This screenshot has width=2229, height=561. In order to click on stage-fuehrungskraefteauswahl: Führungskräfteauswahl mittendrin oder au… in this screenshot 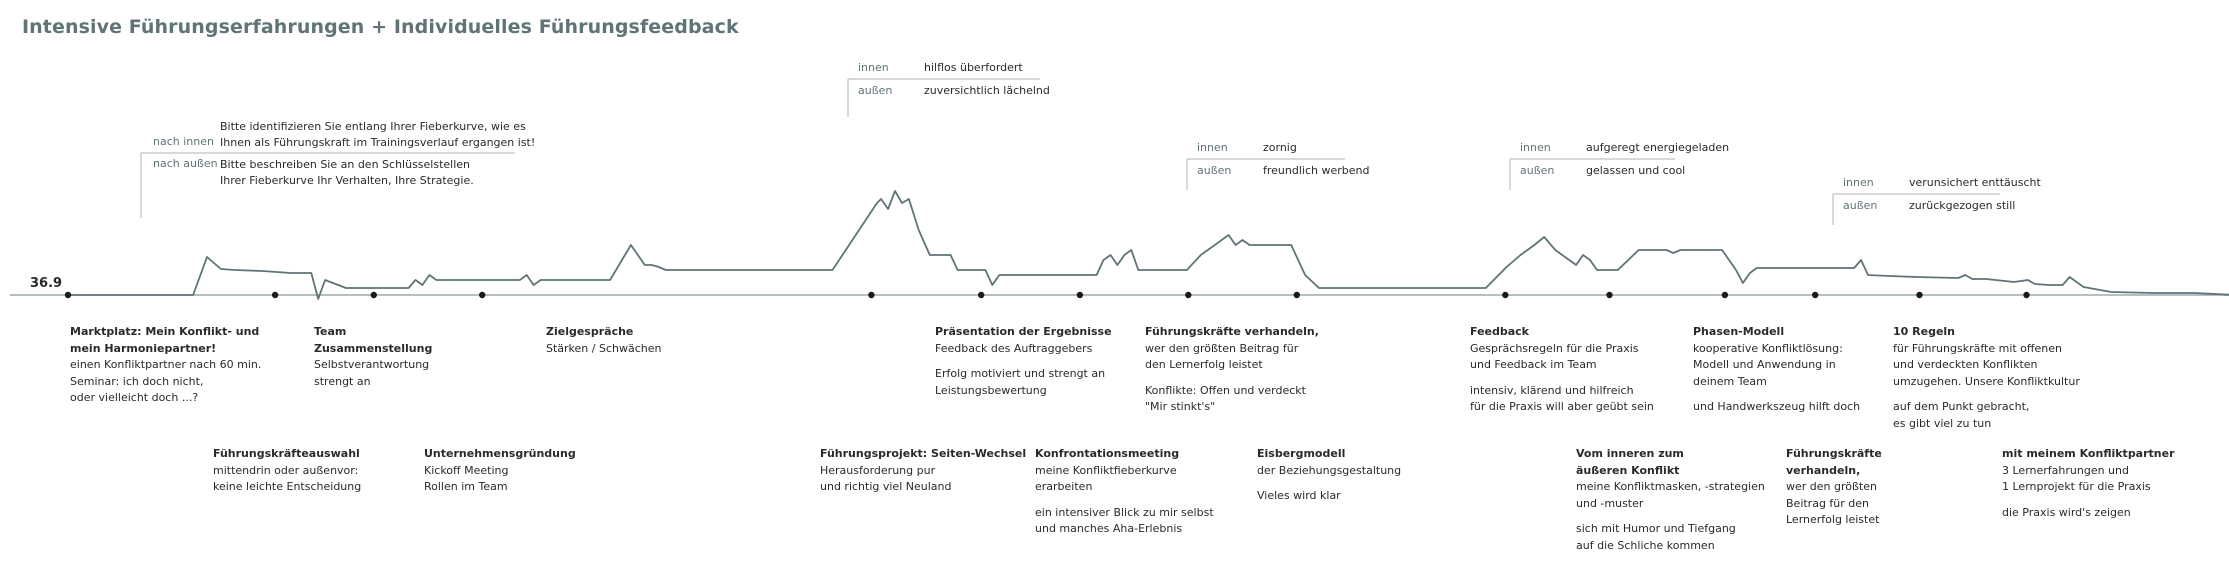, I will do `click(287, 471)`.